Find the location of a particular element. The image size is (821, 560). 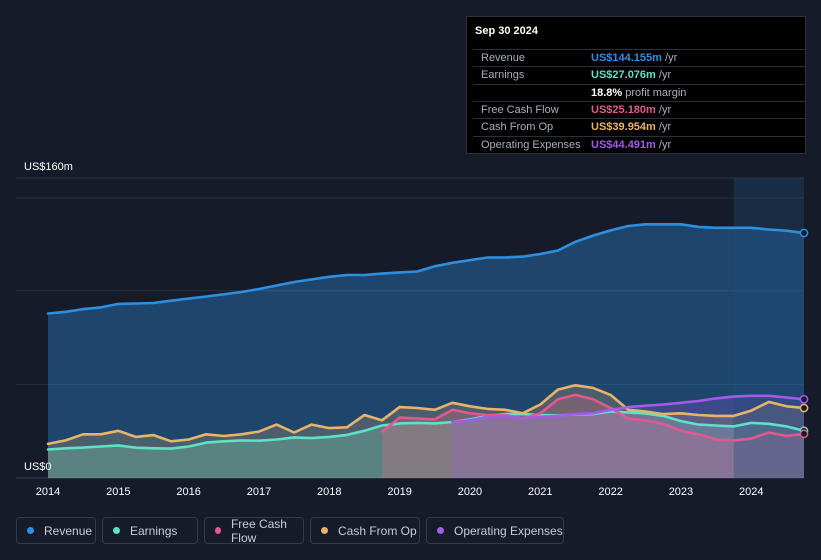

tooltip-row-value: 18.8% profit margin is located at coordinates (639, 92).